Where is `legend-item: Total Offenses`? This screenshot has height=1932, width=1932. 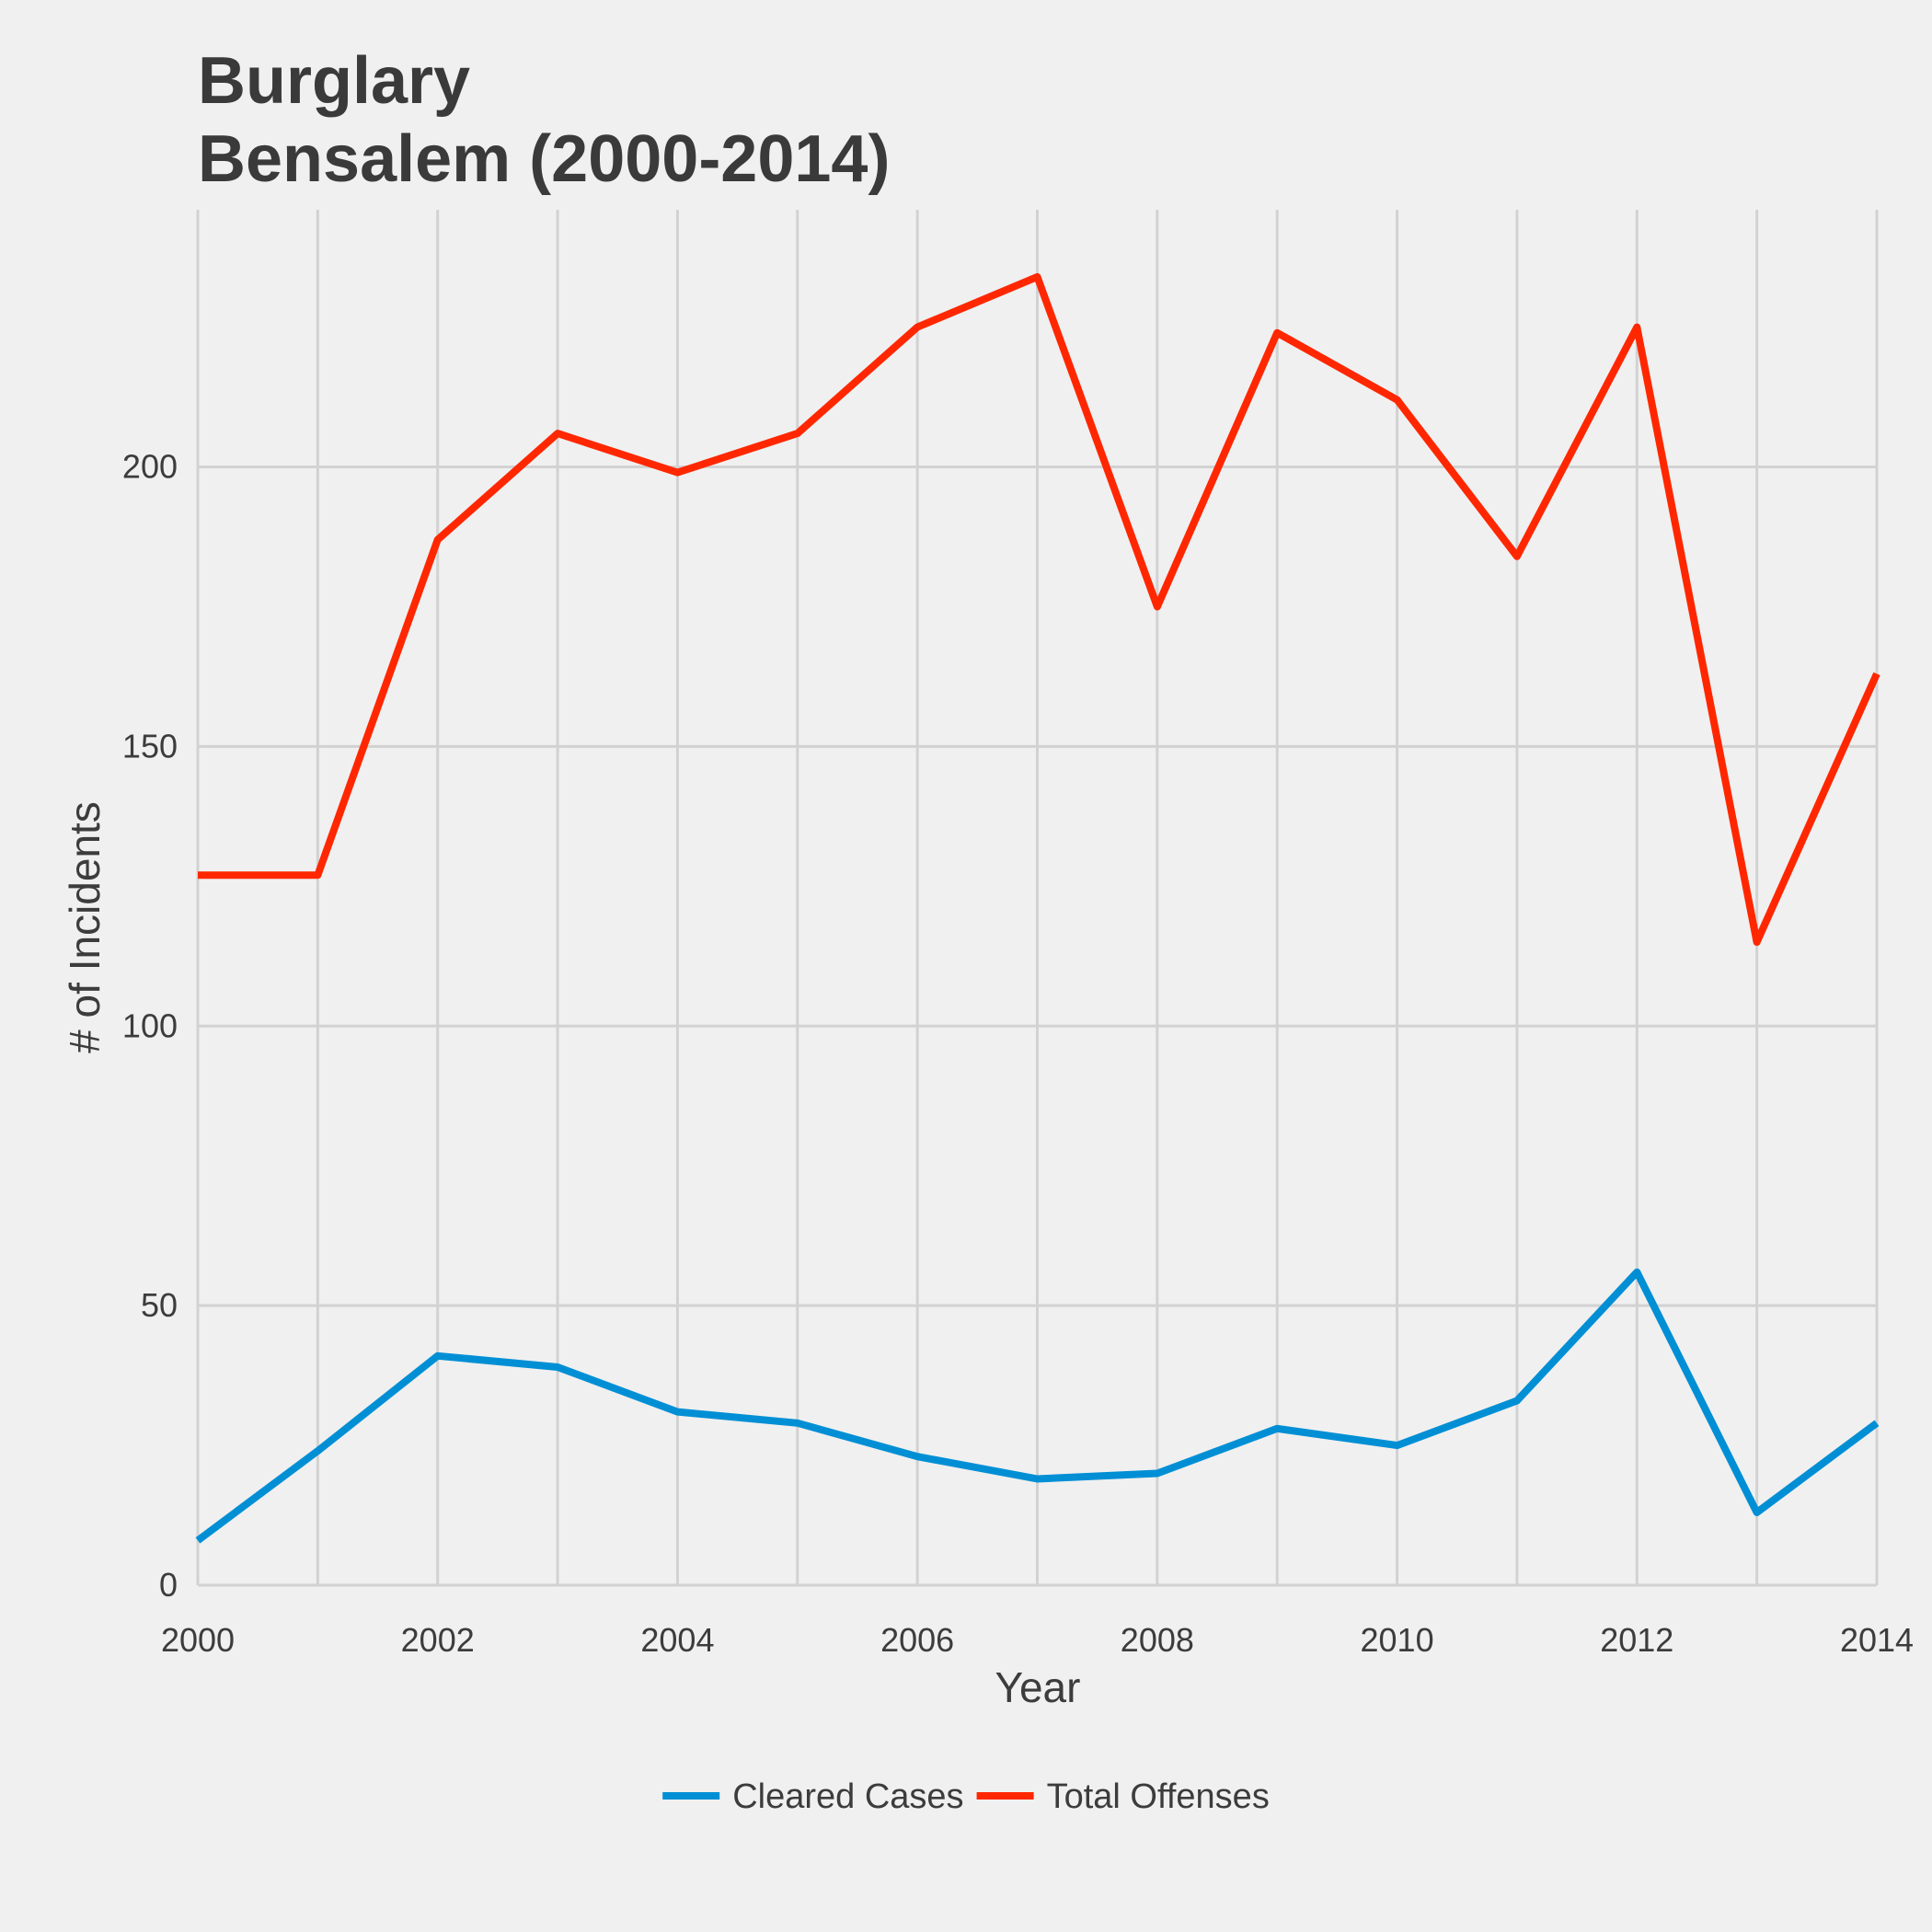
legend-item: Total Offenses is located at coordinates (1123, 1796).